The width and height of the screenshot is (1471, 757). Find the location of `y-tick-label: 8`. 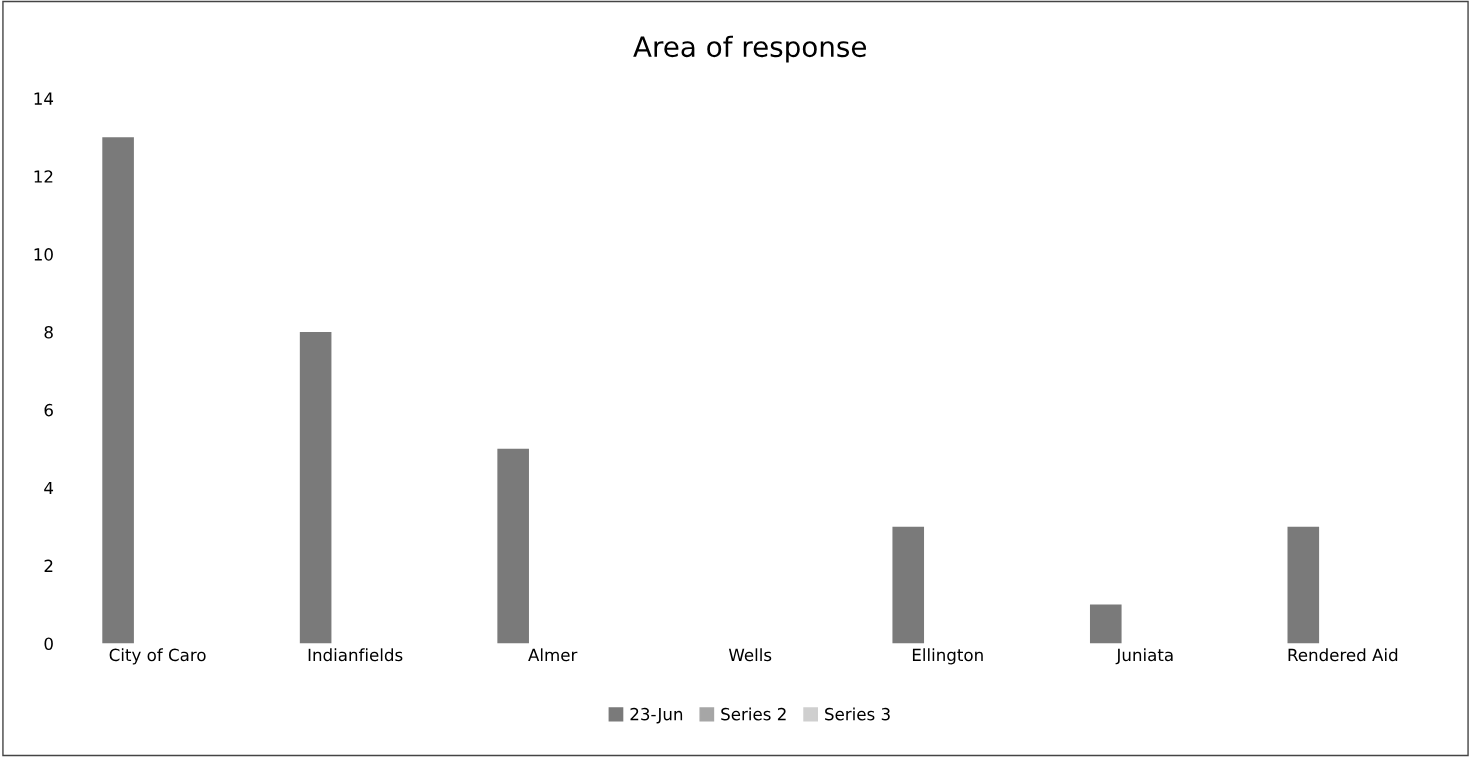

y-tick-label: 8 is located at coordinates (48, 332).